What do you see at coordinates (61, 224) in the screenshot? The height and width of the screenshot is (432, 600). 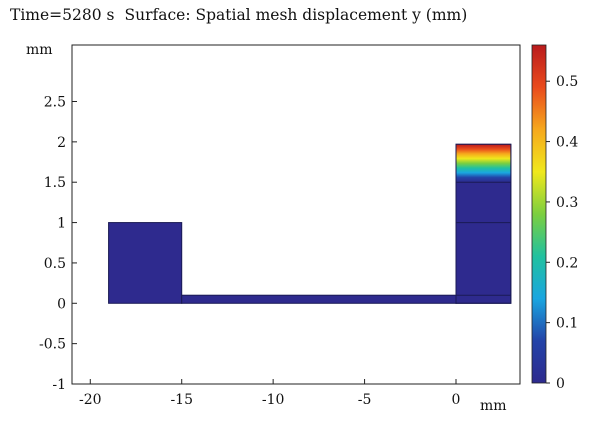 I see `y-tick-label: 1` at bounding box center [61, 224].